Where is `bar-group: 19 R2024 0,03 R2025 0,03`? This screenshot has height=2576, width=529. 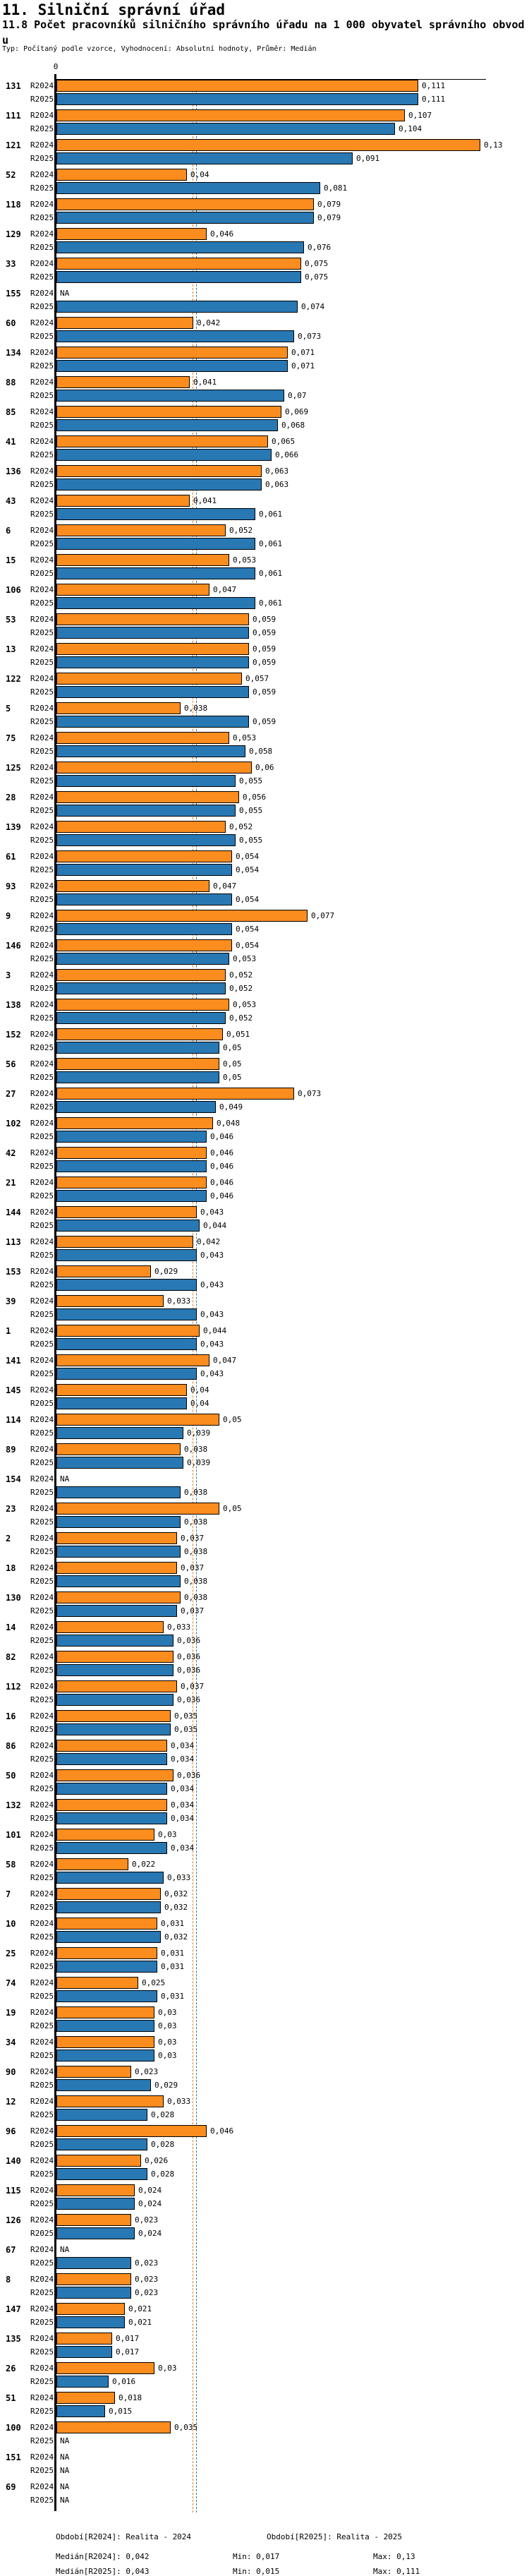
bar-group: 19 R2024 0,03 R2025 0,03 is located at coordinates (264, 2021).